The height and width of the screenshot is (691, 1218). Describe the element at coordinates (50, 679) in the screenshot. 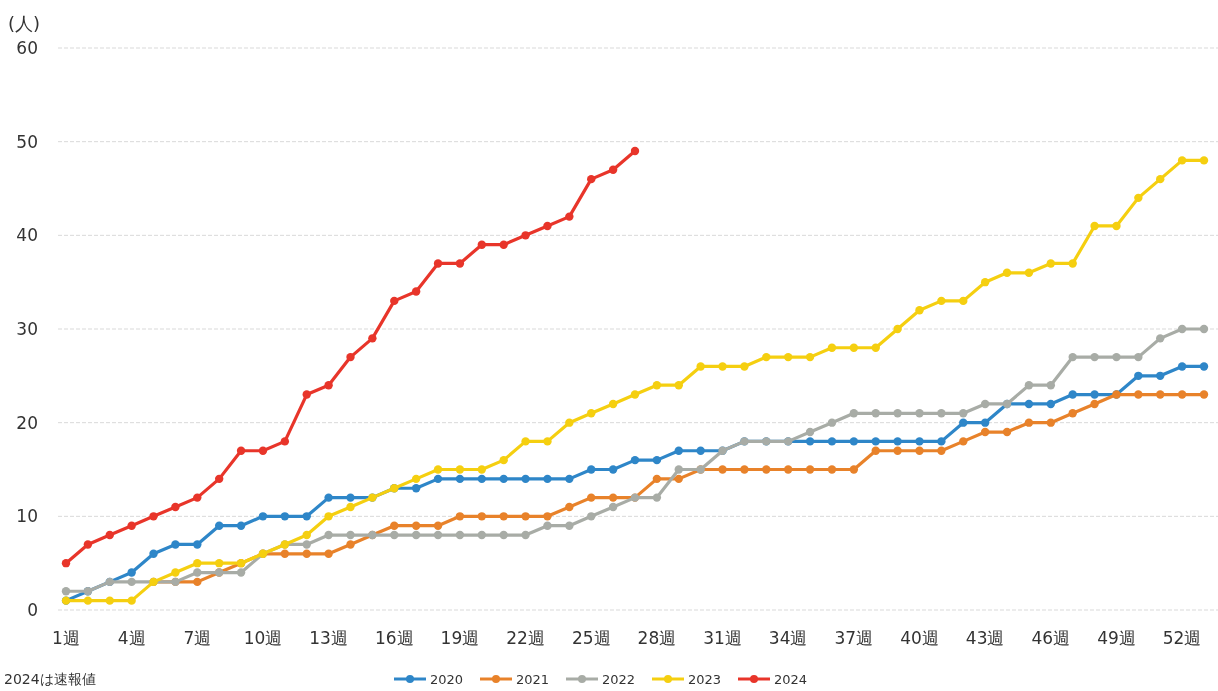

I see `text: 2024は速報値` at that location.